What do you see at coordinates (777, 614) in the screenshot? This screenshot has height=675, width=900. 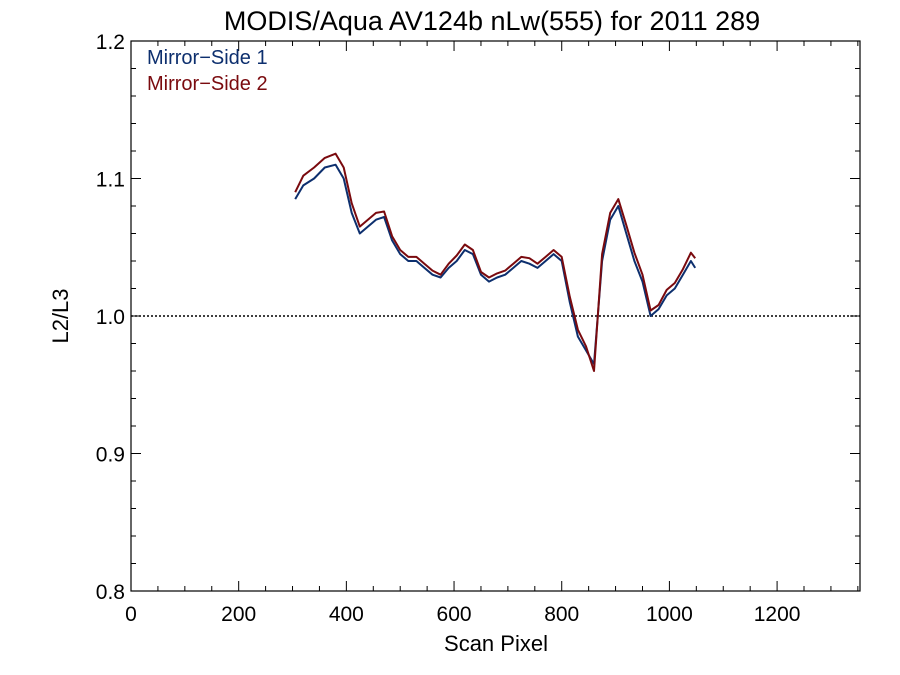 I see `x-tick-label: 1200` at bounding box center [777, 614].